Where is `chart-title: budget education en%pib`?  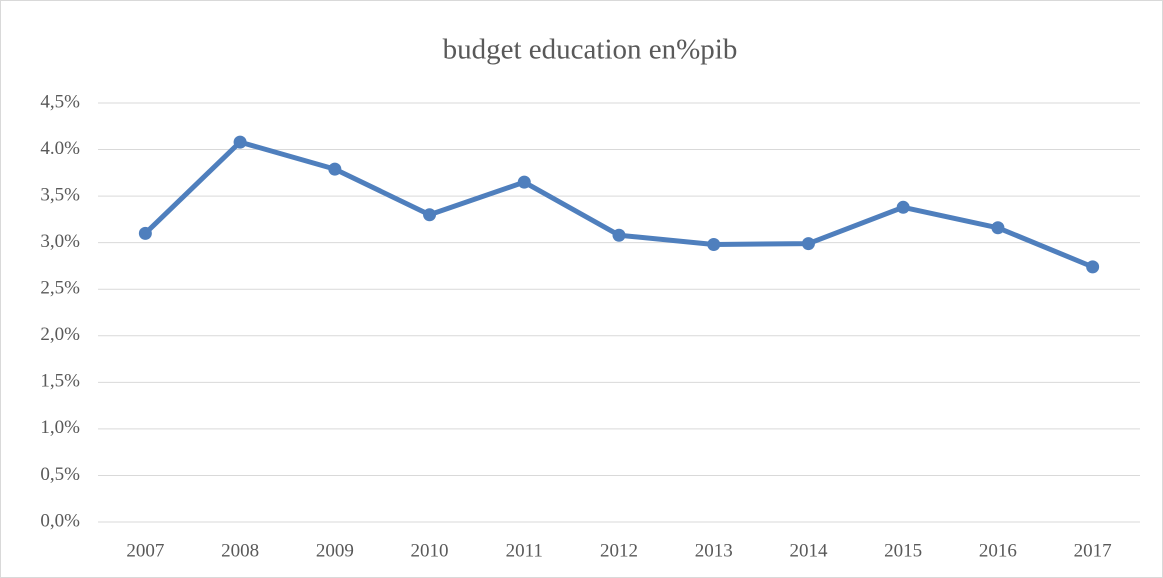
chart-title: budget education en%pib is located at coordinates (590, 50).